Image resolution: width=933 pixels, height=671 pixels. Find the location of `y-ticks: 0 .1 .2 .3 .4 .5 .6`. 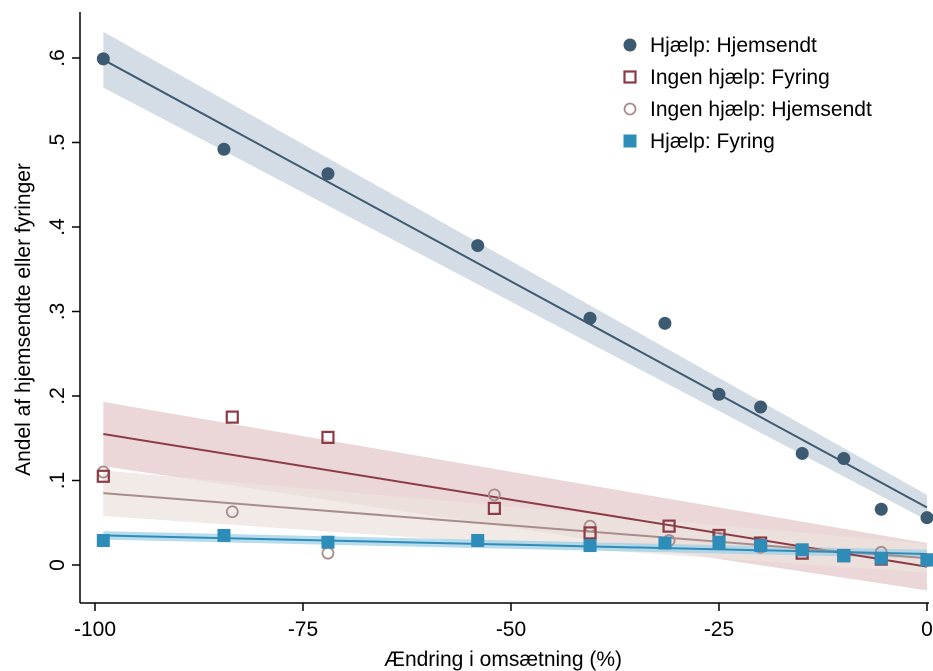

y-ticks: 0 .1 .2 .3 .4 .5 .6 is located at coordinates (63, 310).